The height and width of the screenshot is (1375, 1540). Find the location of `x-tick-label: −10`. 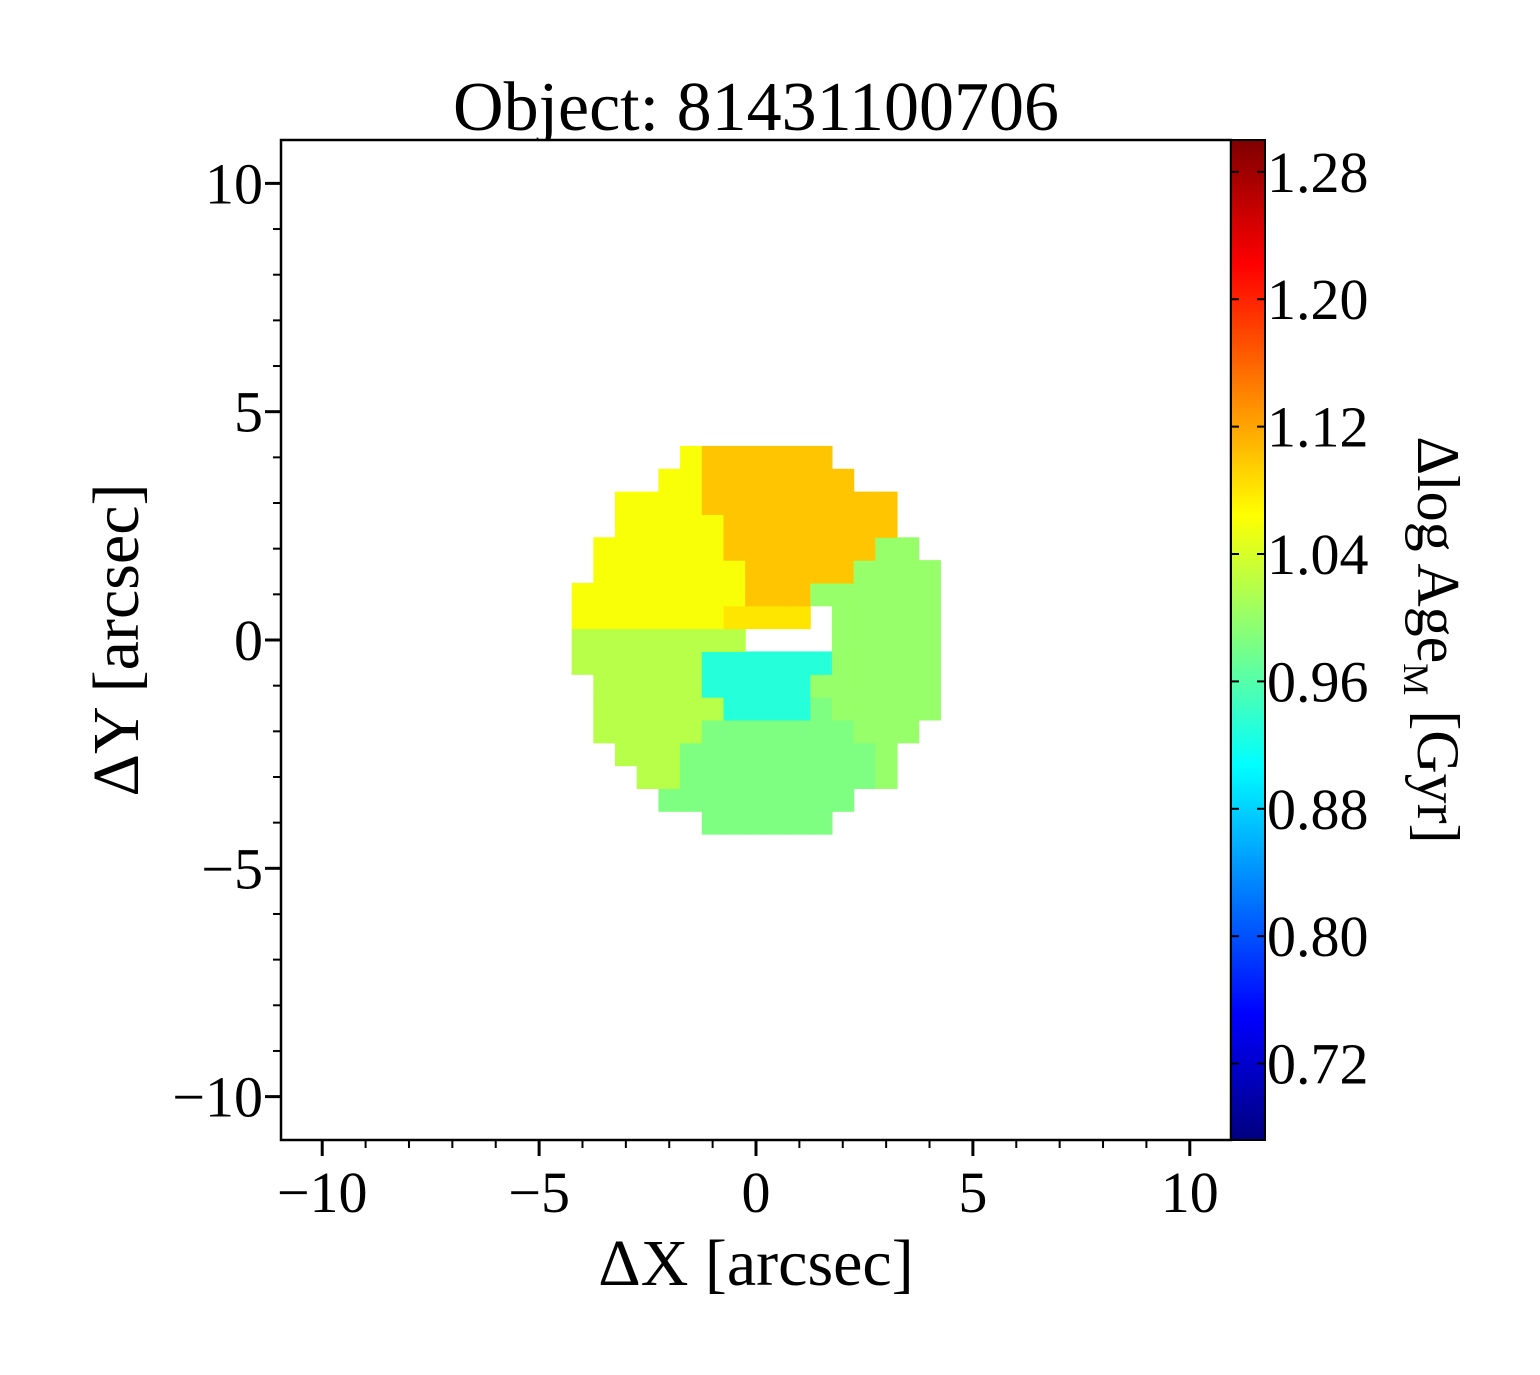

x-tick-label: −10 is located at coordinates (322, 1192).